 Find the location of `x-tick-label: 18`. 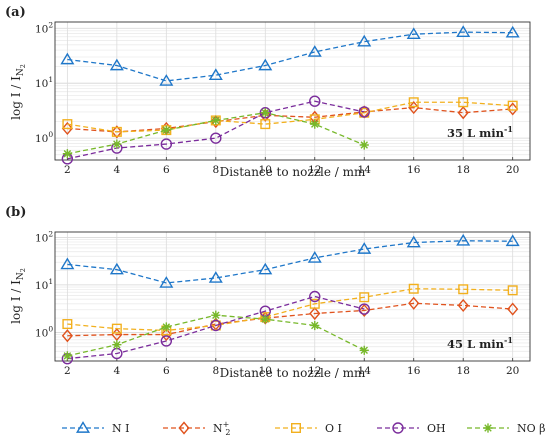

x-tick-label: 18 is located at coordinates (463, 170).